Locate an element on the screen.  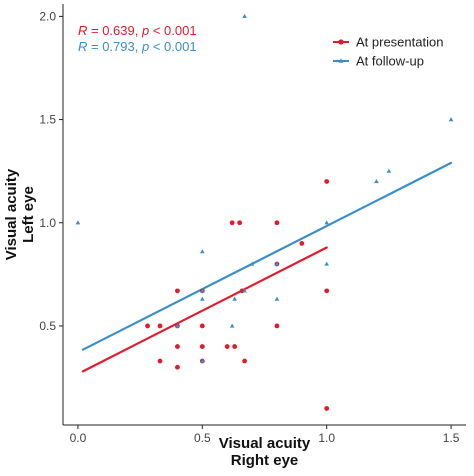
y-axis-title: Visual acuity is located at coordinates (11, 214).